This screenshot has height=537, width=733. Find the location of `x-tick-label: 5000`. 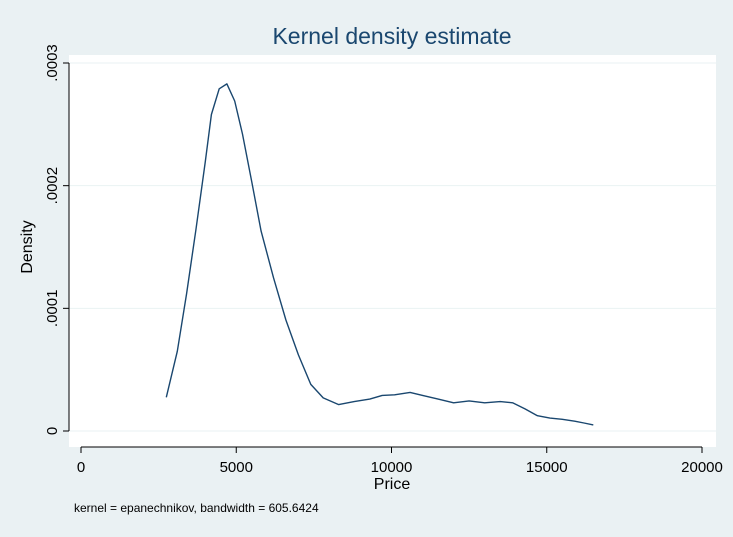

x-tick-label: 5000 is located at coordinates (236, 467).